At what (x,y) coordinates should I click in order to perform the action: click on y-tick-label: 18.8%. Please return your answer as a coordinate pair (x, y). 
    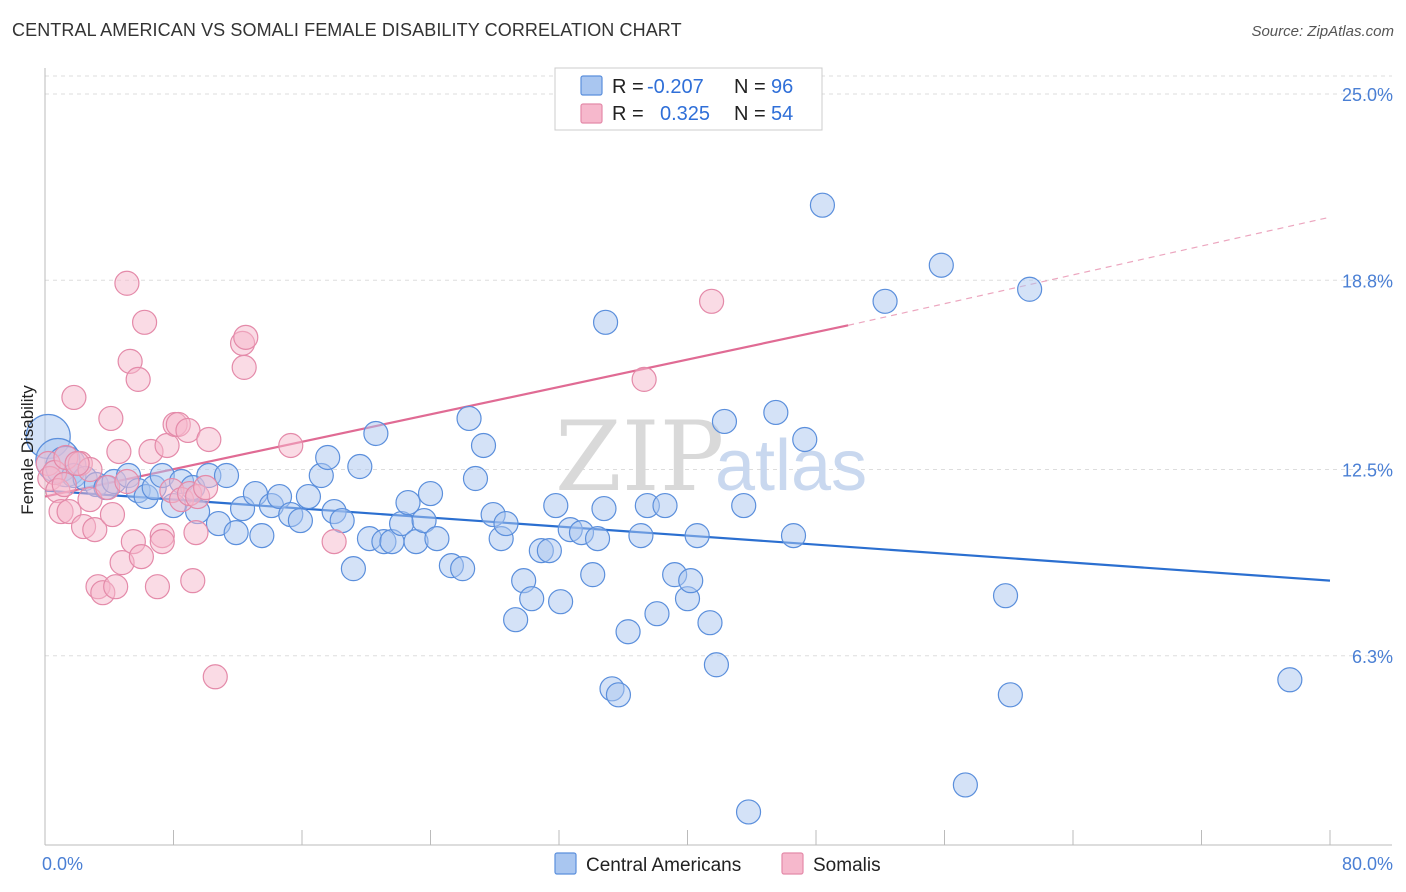
    Looking at the image, I should click on (1367, 281).